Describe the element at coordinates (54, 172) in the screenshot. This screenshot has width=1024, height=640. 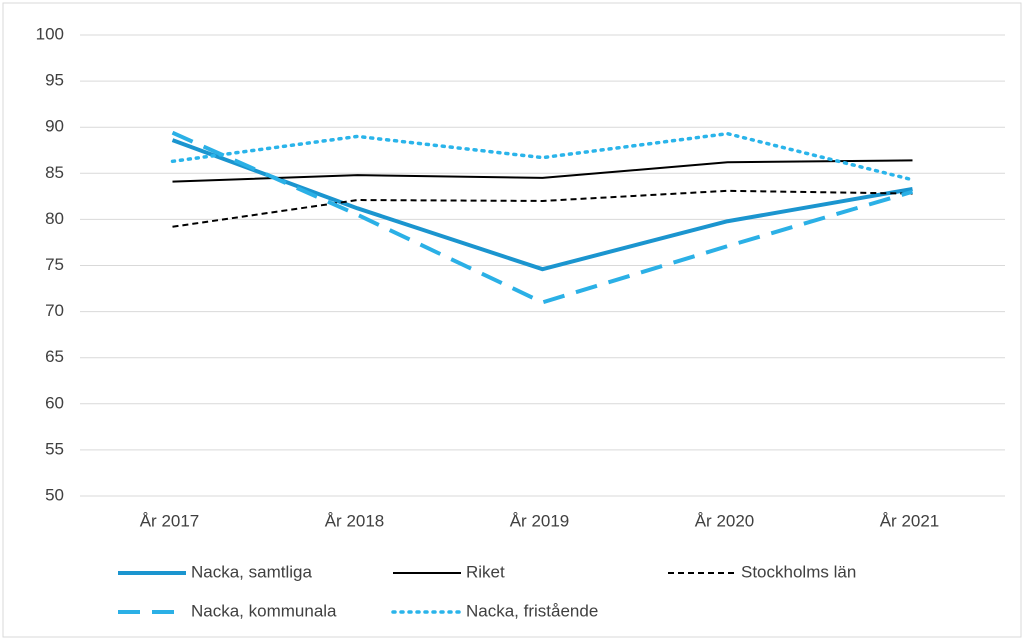
I see `y-tick-label: 85` at that location.